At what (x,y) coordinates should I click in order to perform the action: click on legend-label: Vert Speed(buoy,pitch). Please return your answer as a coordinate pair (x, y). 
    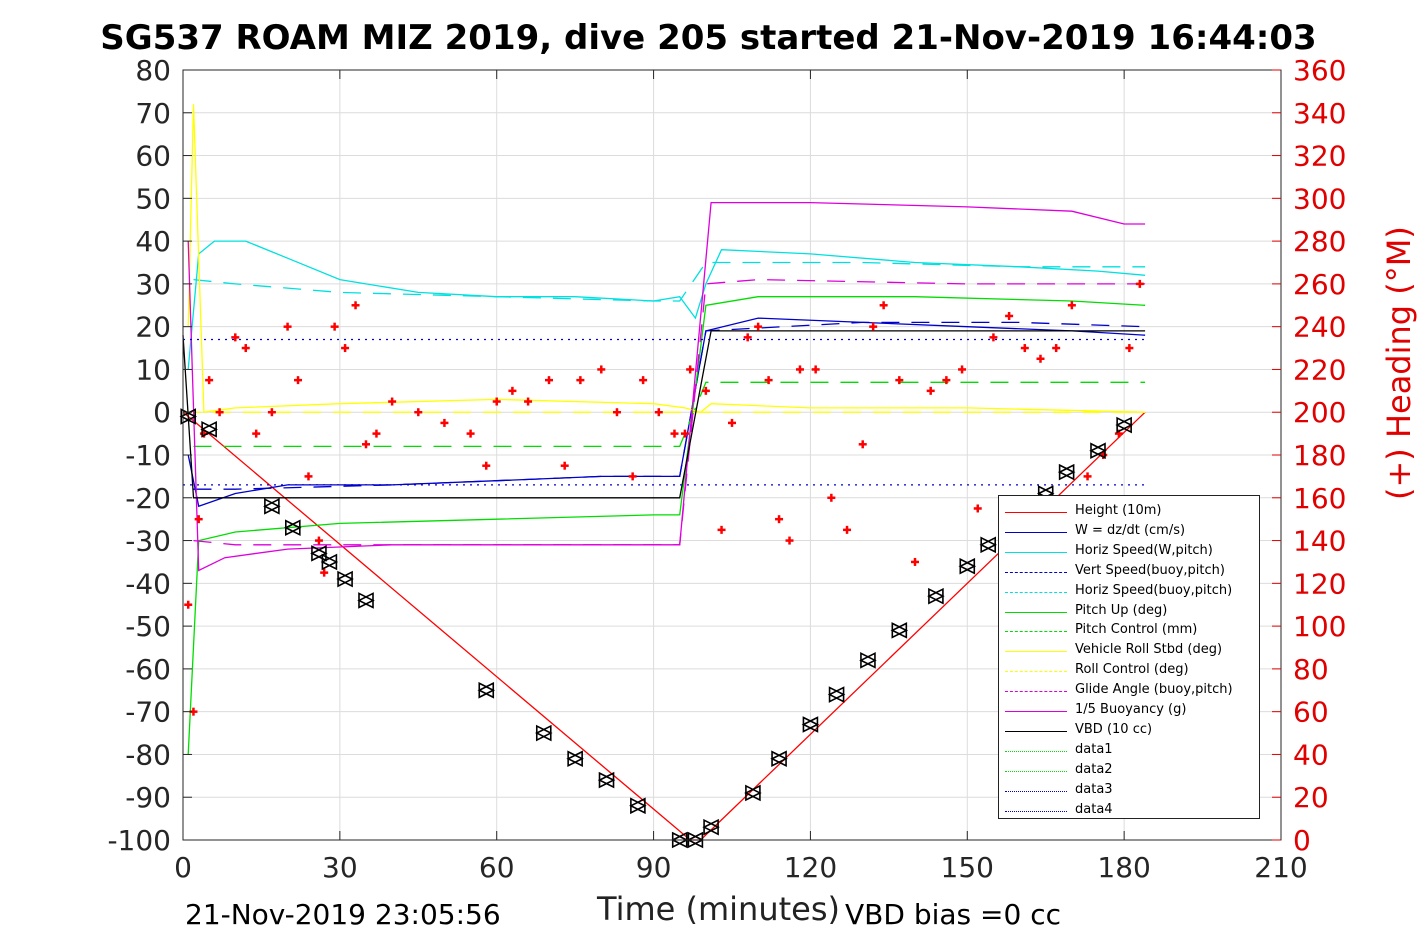
    Looking at the image, I should click on (1150, 570).